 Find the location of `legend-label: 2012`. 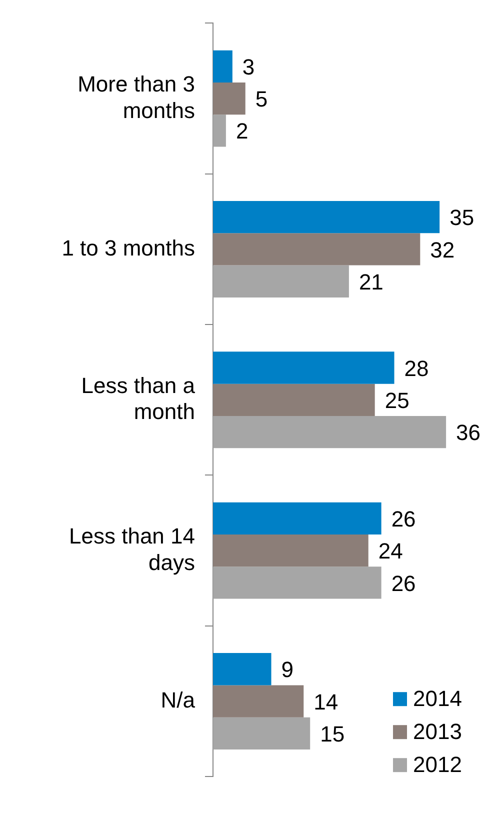

legend-label: 2012 is located at coordinates (437, 765).